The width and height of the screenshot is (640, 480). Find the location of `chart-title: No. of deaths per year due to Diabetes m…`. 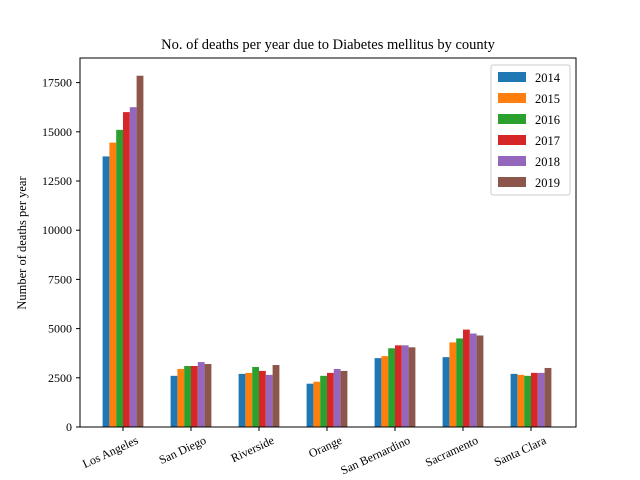

chart-title: No. of deaths per year due to Diabetes m… is located at coordinates (328, 45).